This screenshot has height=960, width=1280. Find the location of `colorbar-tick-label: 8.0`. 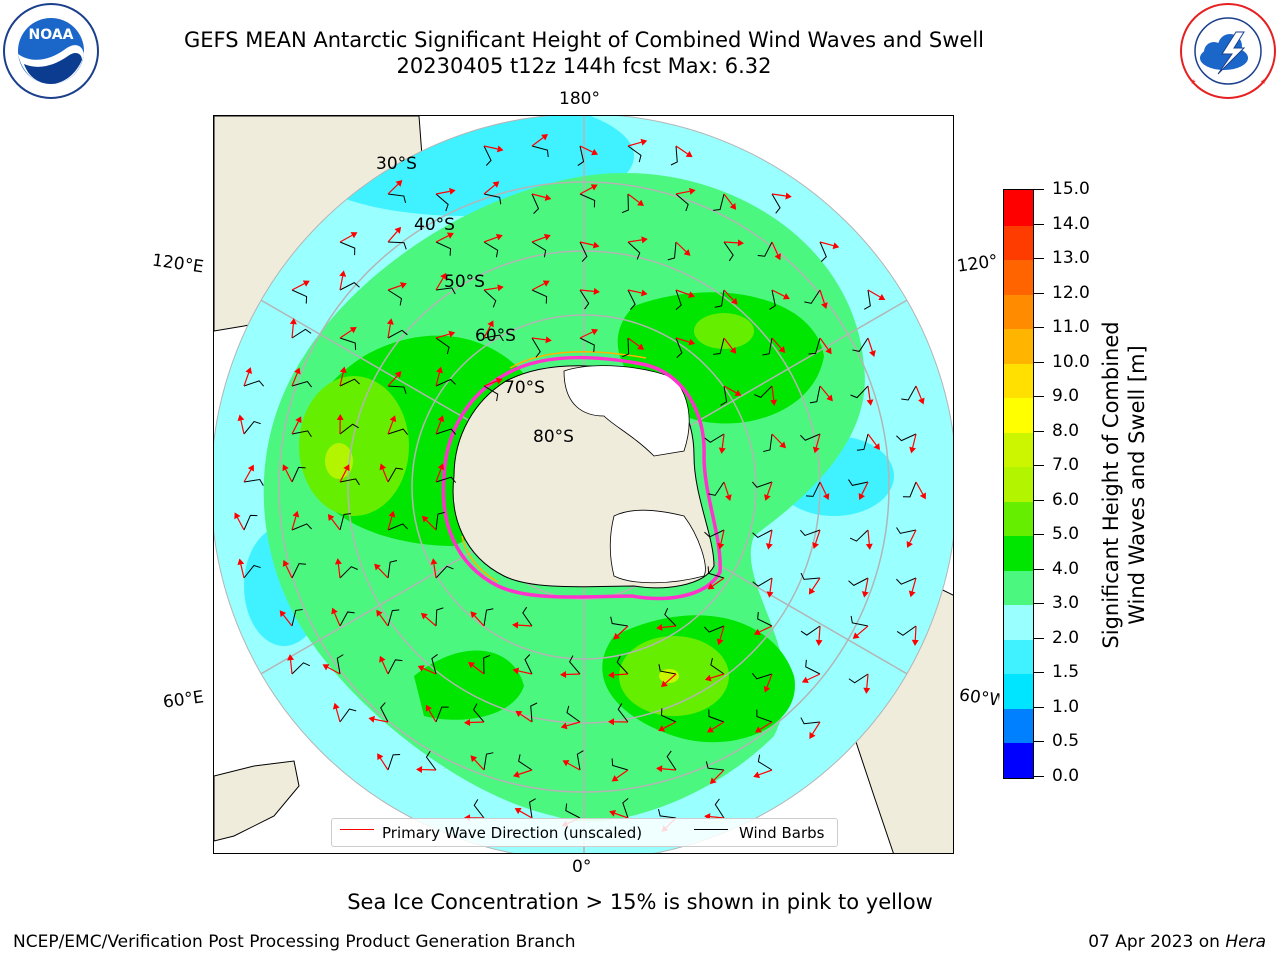

colorbar-tick-label: 8.0 is located at coordinates (1066, 430).